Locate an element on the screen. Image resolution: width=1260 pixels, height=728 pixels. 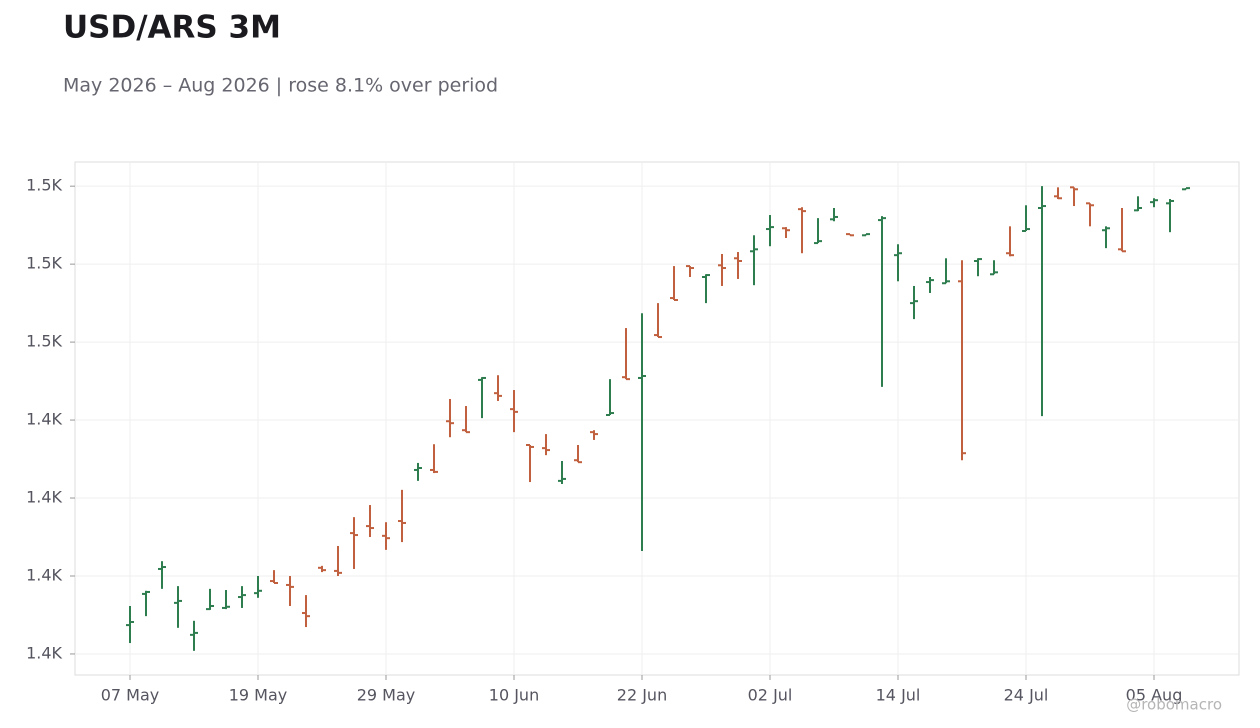
x-tick-label: 05 Aug is located at coordinates (1154, 695).